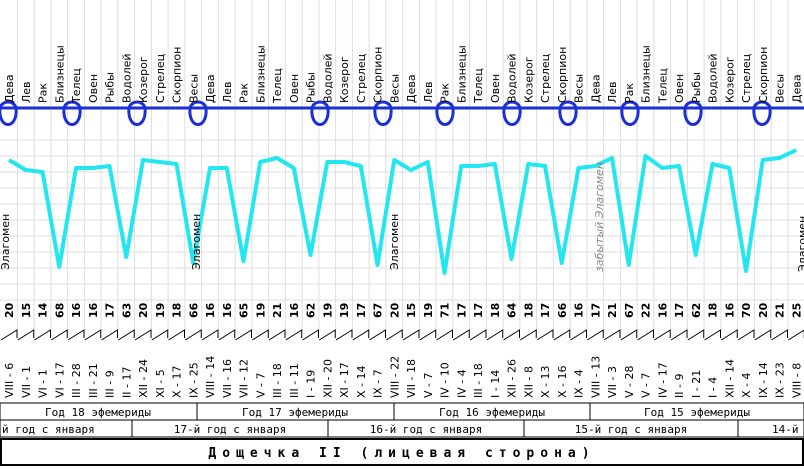  I want to click on date: I - 14, so click(495, 384).